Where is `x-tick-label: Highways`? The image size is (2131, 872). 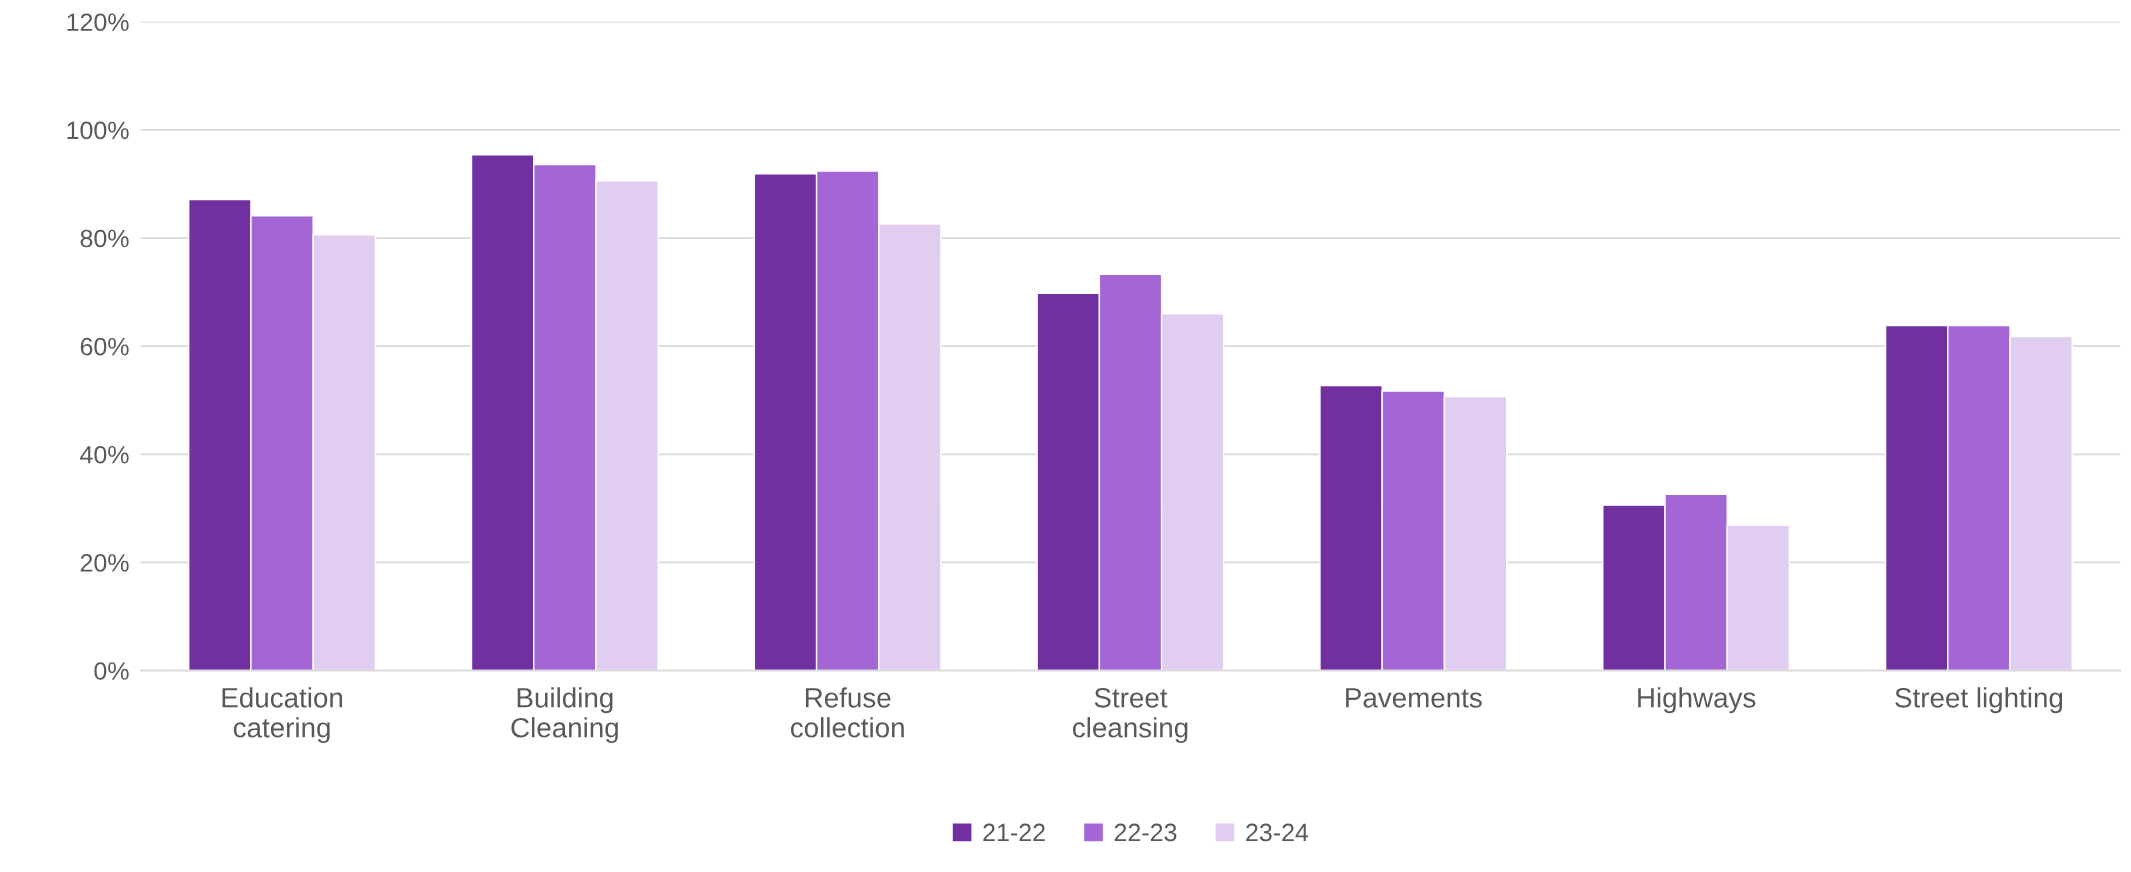 x-tick-label: Highways is located at coordinates (1697, 700).